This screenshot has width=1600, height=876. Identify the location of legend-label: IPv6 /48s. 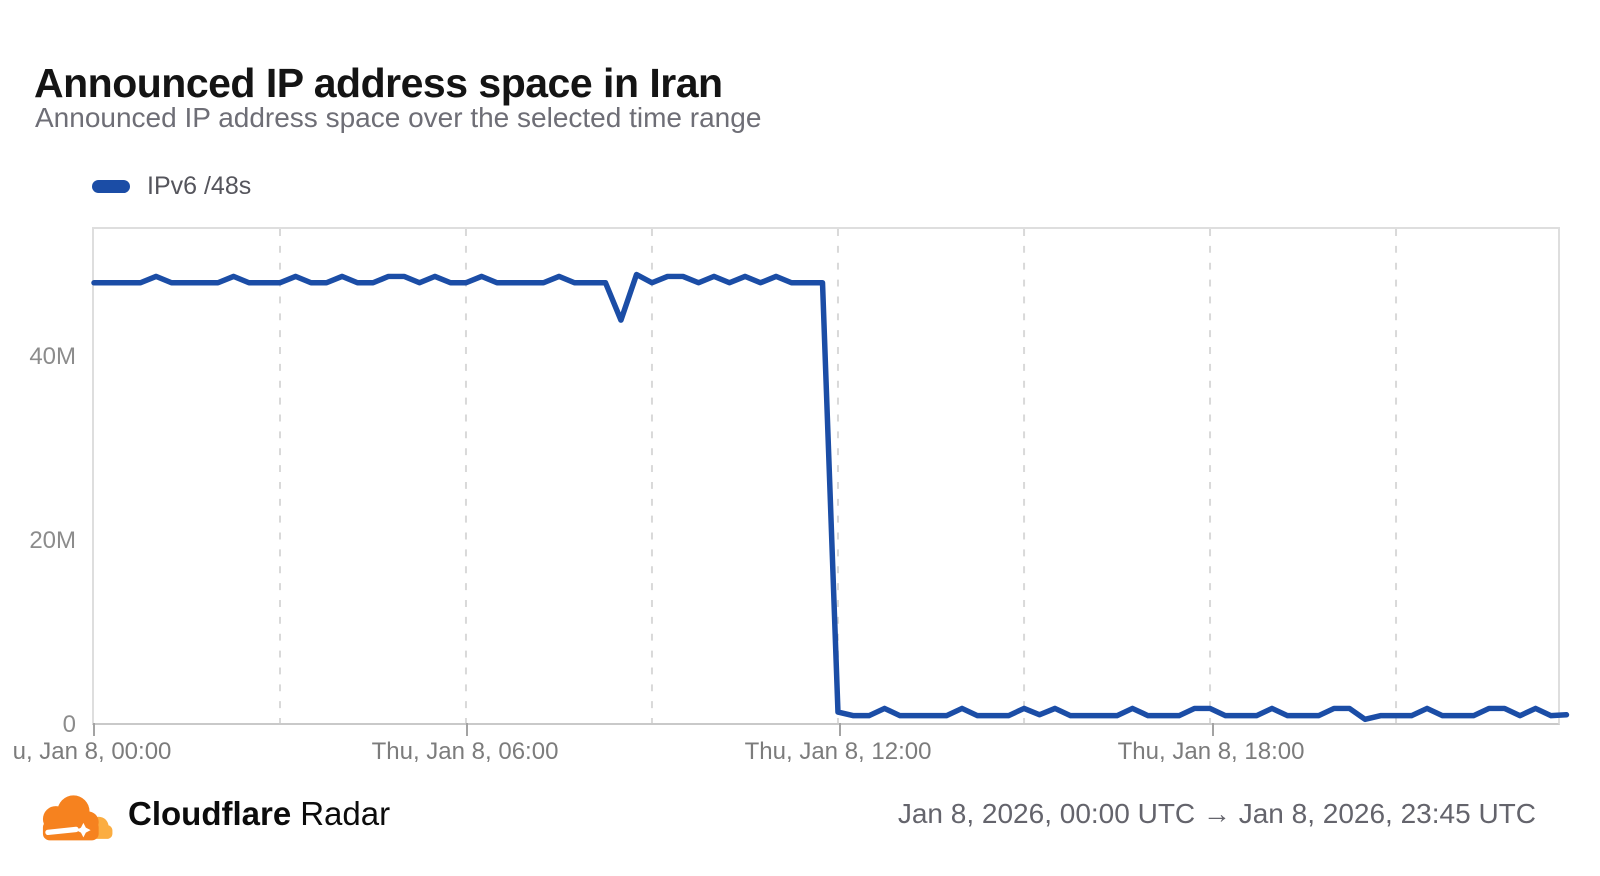
(199, 186).